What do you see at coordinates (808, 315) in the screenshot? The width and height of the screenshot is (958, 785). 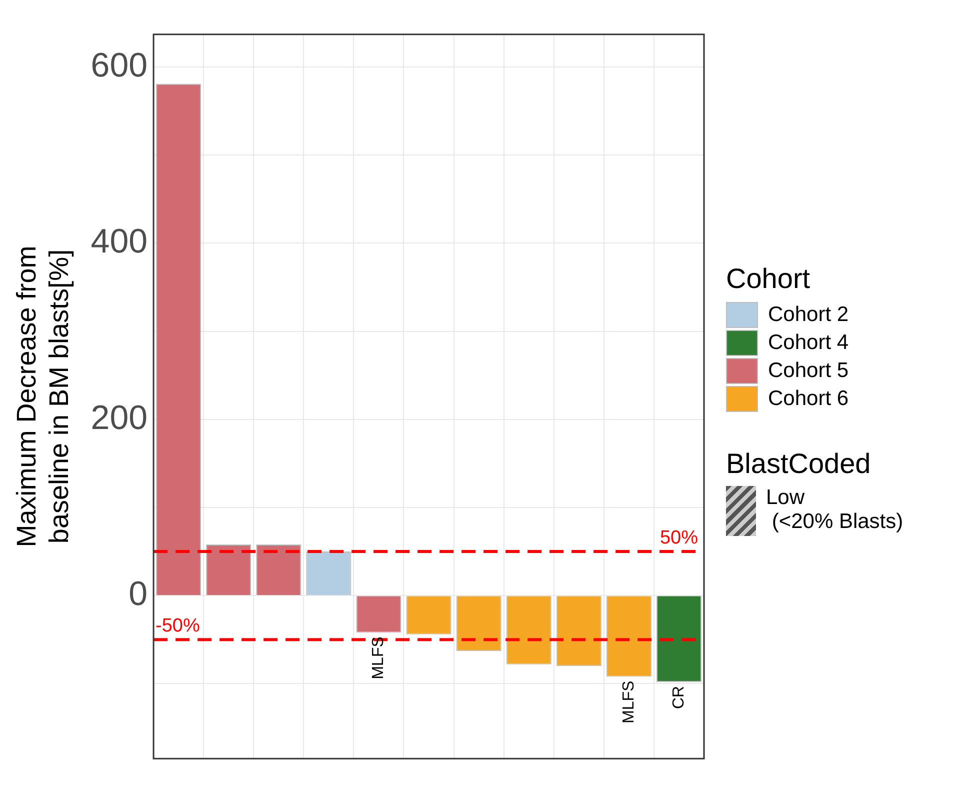 I see `legend-label: Cohort 2` at bounding box center [808, 315].